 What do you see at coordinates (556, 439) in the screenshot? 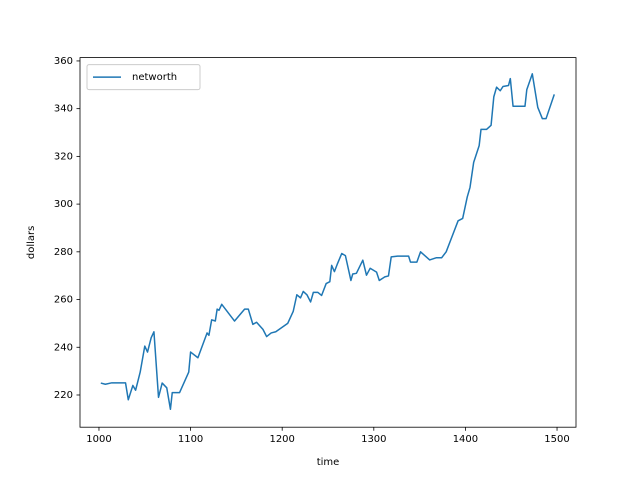
I see `x-tick-label: 1500` at bounding box center [556, 439].